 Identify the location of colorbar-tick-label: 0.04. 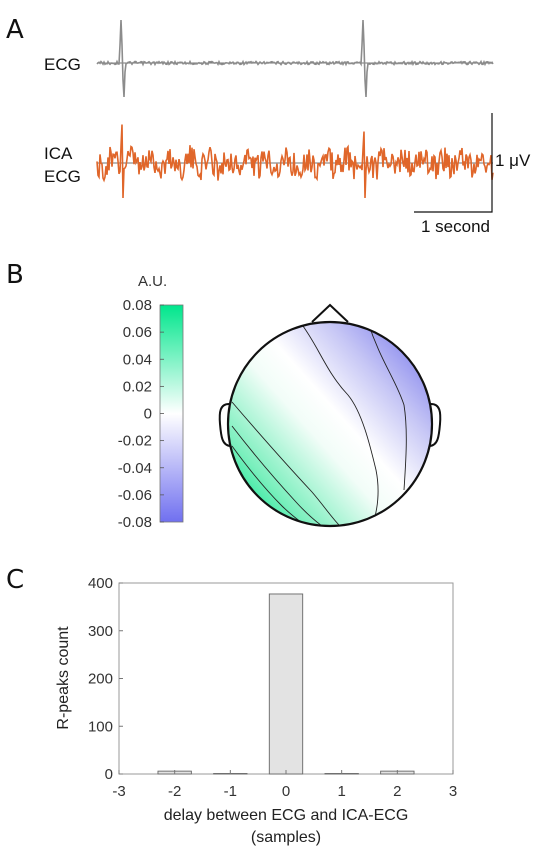
(137, 359).